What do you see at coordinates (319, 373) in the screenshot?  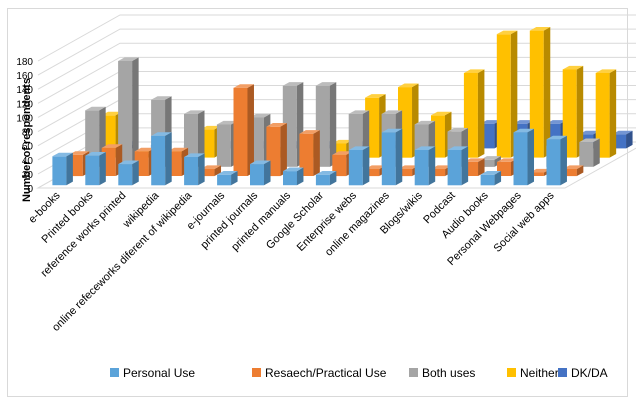 I see `legend-item: Resaech/Practical Use` at bounding box center [319, 373].